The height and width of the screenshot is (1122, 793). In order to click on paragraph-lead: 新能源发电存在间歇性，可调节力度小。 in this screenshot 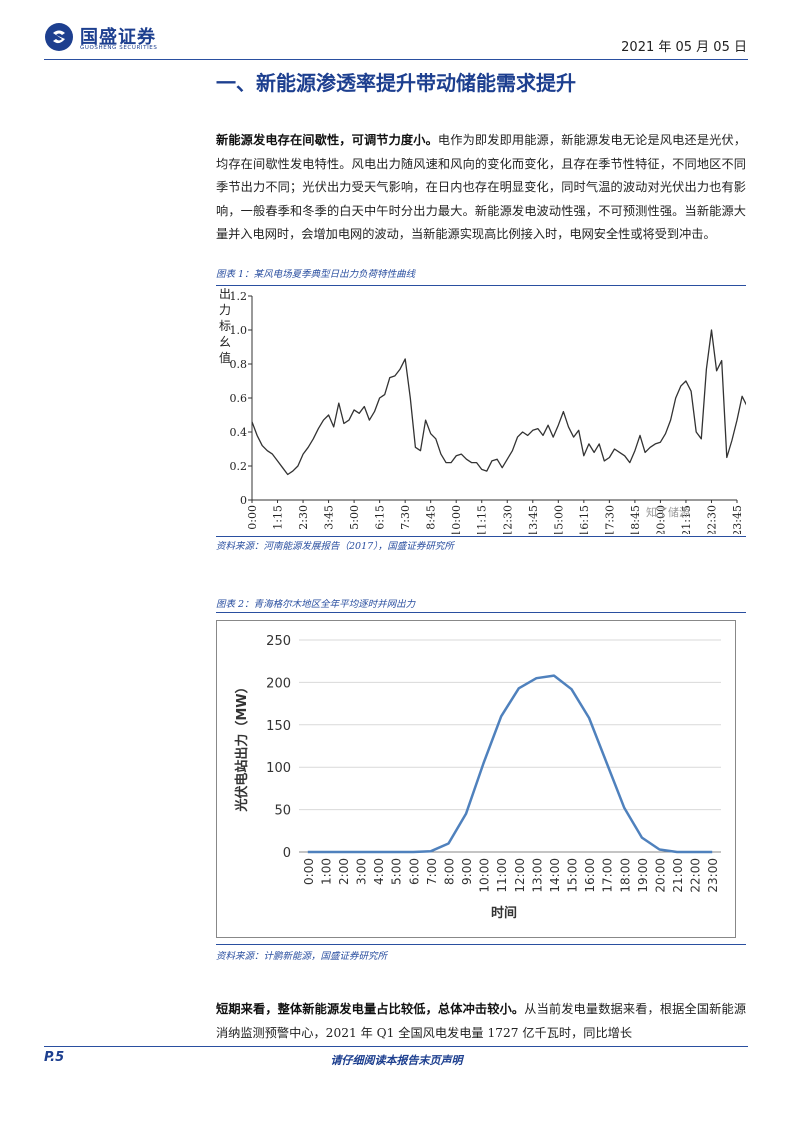, I will do `click(327, 140)`.